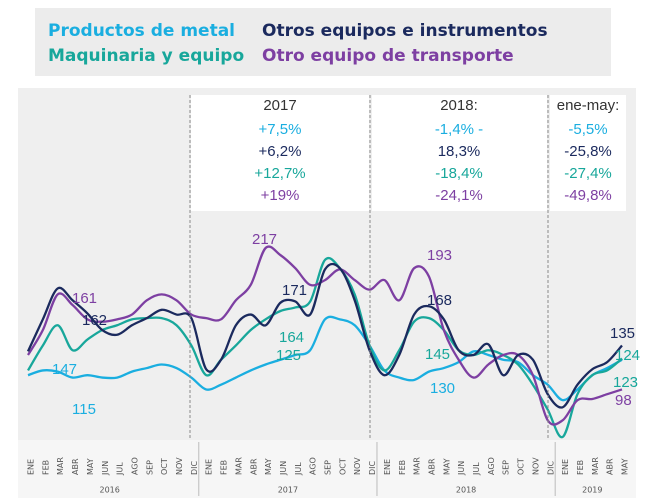 The image size is (646, 498). I want to click on annotation: 145, so click(437, 354).